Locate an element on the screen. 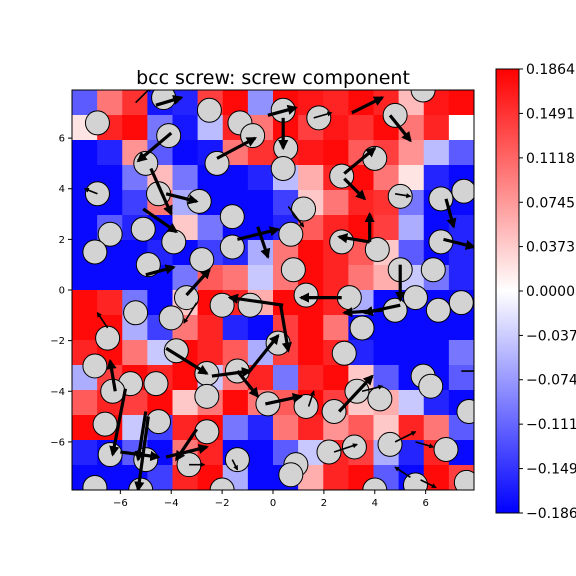  y-tick-label: 4 is located at coordinates (62, 189).